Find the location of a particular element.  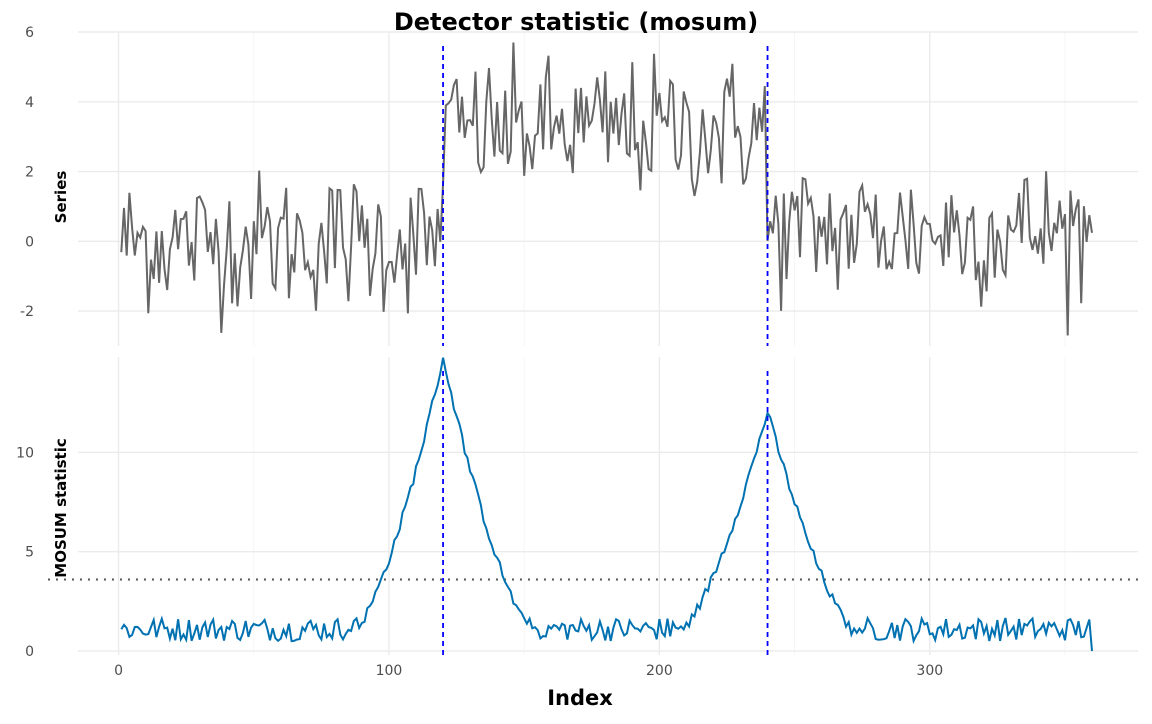

x-tick-label: 300 is located at coordinates (929, 671).